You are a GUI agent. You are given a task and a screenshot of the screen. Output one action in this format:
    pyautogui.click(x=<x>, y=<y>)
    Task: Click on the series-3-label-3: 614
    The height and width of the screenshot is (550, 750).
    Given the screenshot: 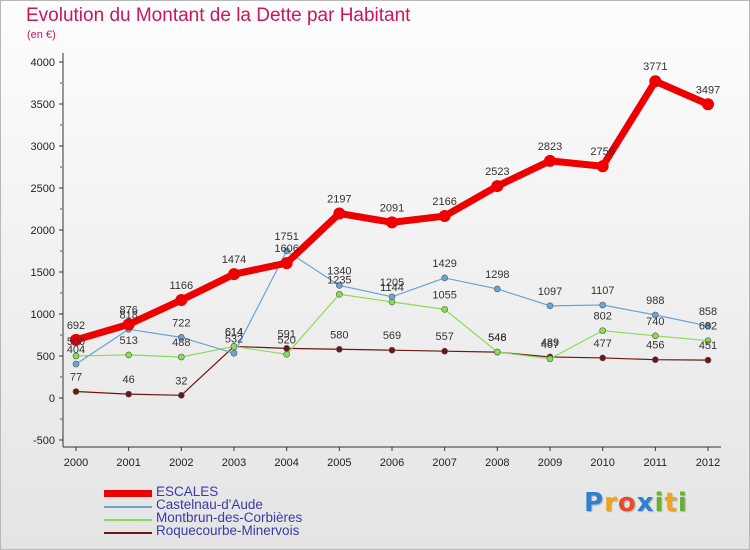 What is the action you would take?
    pyautogui.click(x=234, y=332)
    